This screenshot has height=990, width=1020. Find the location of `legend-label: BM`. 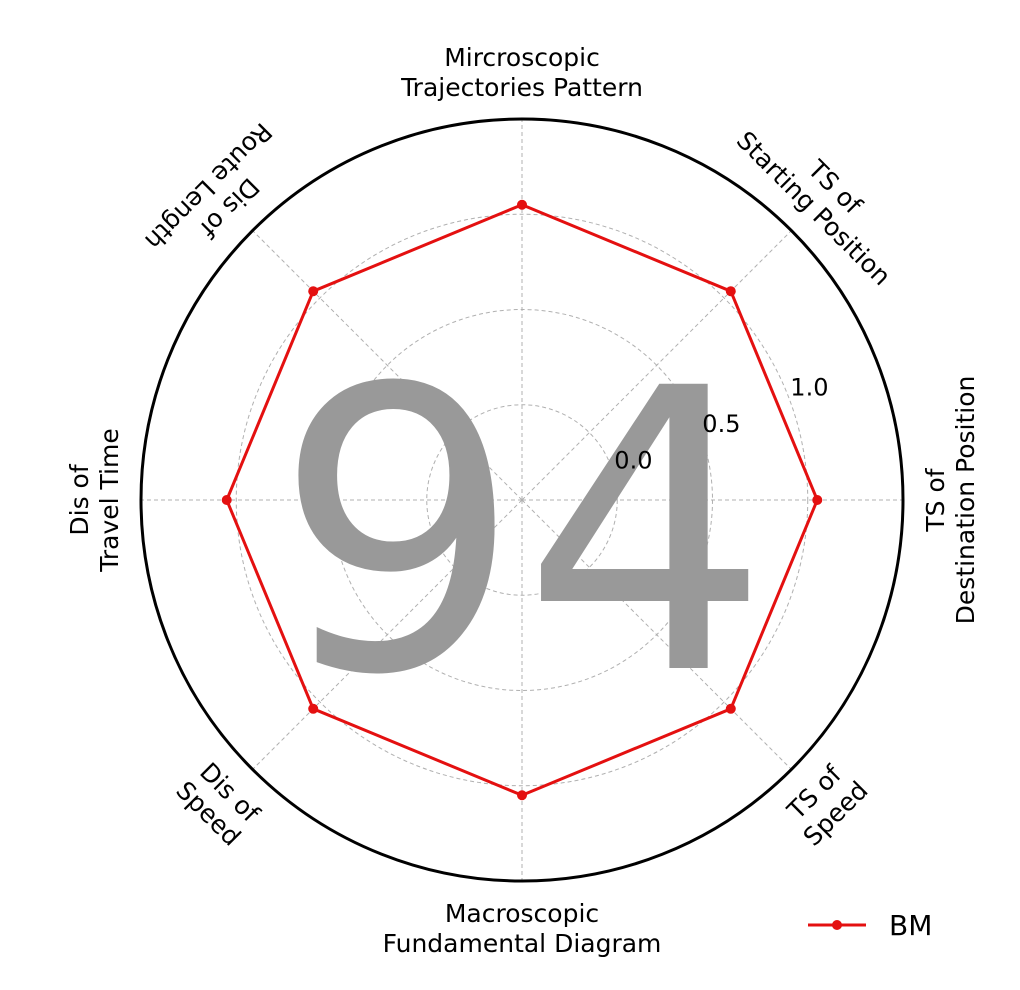

legend-label: BM is located at coordinates (910, 925).